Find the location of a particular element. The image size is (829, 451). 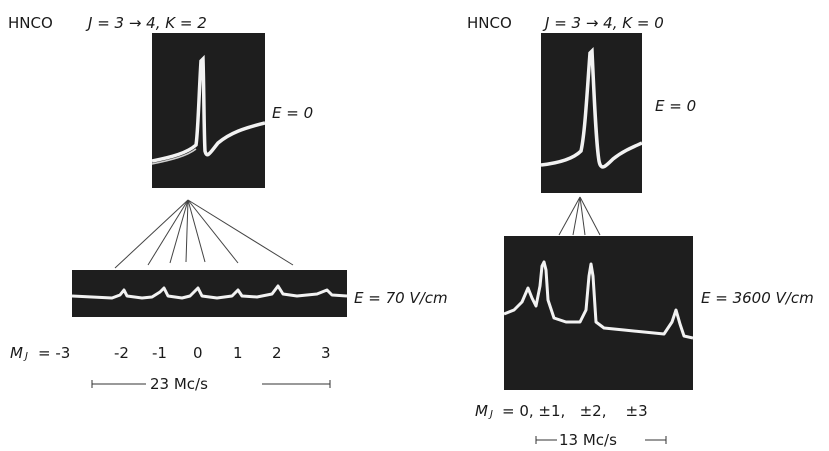

left-mj-symbol: M is located at coordinates (16, 353).